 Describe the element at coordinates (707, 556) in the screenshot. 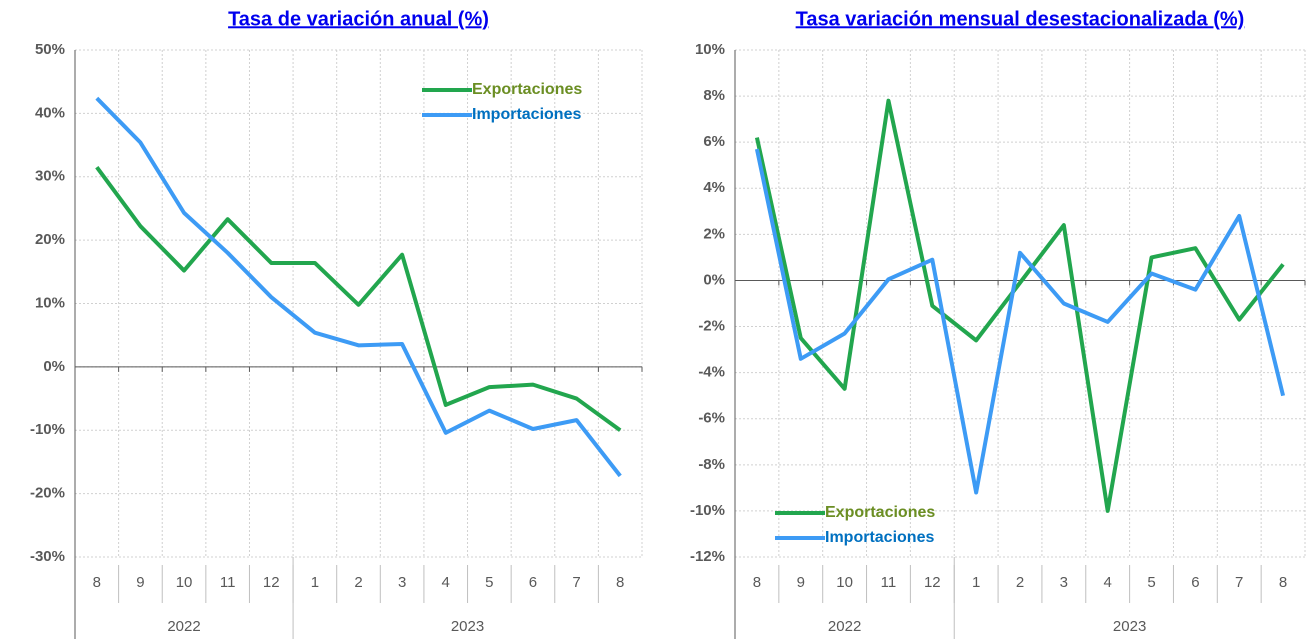

I see `y-tick-label: -12%` at that location.